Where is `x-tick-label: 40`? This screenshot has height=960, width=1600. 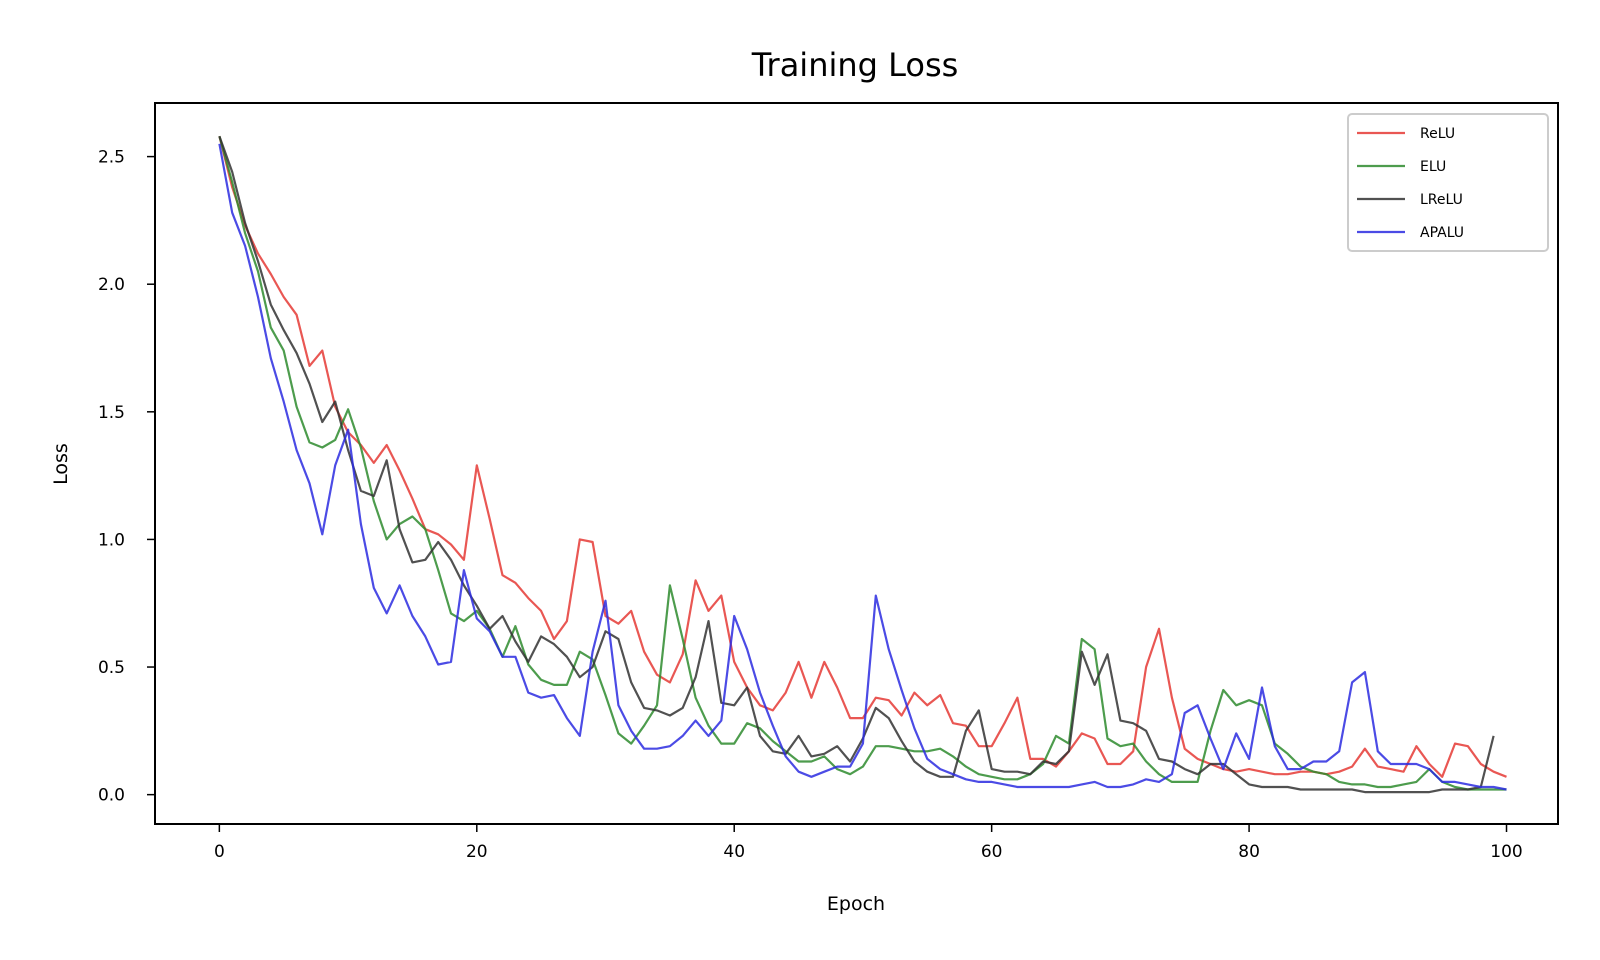
x-tick-label: 40 is located at coordinates (734, 852).